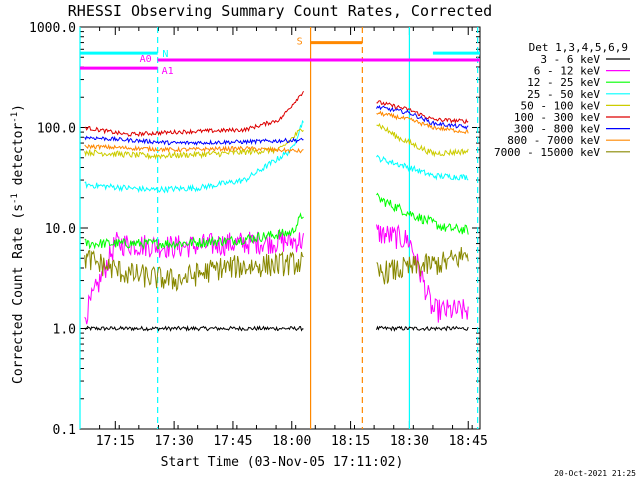  What do you see at coordinates (561, 105) in the screenshot?
I see `legend-label: 50 - 100 keV` at bounding box center [561, 105].